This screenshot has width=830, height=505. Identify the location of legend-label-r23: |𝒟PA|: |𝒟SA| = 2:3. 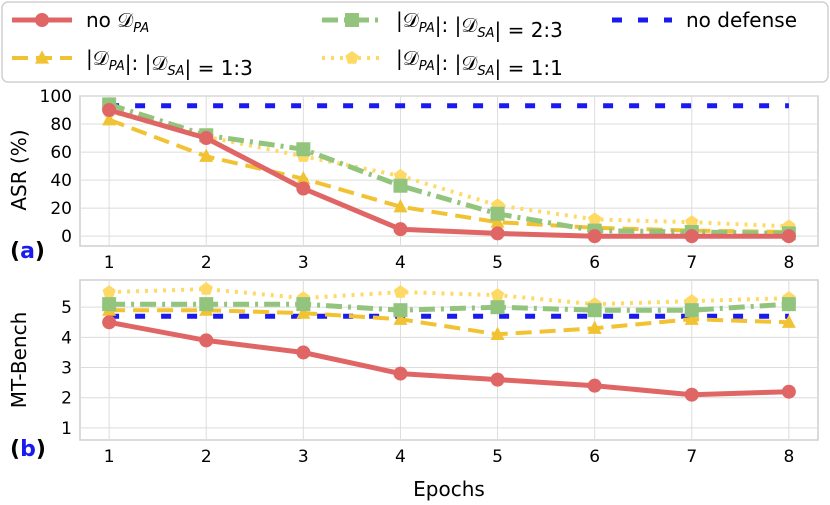
(479, 25).